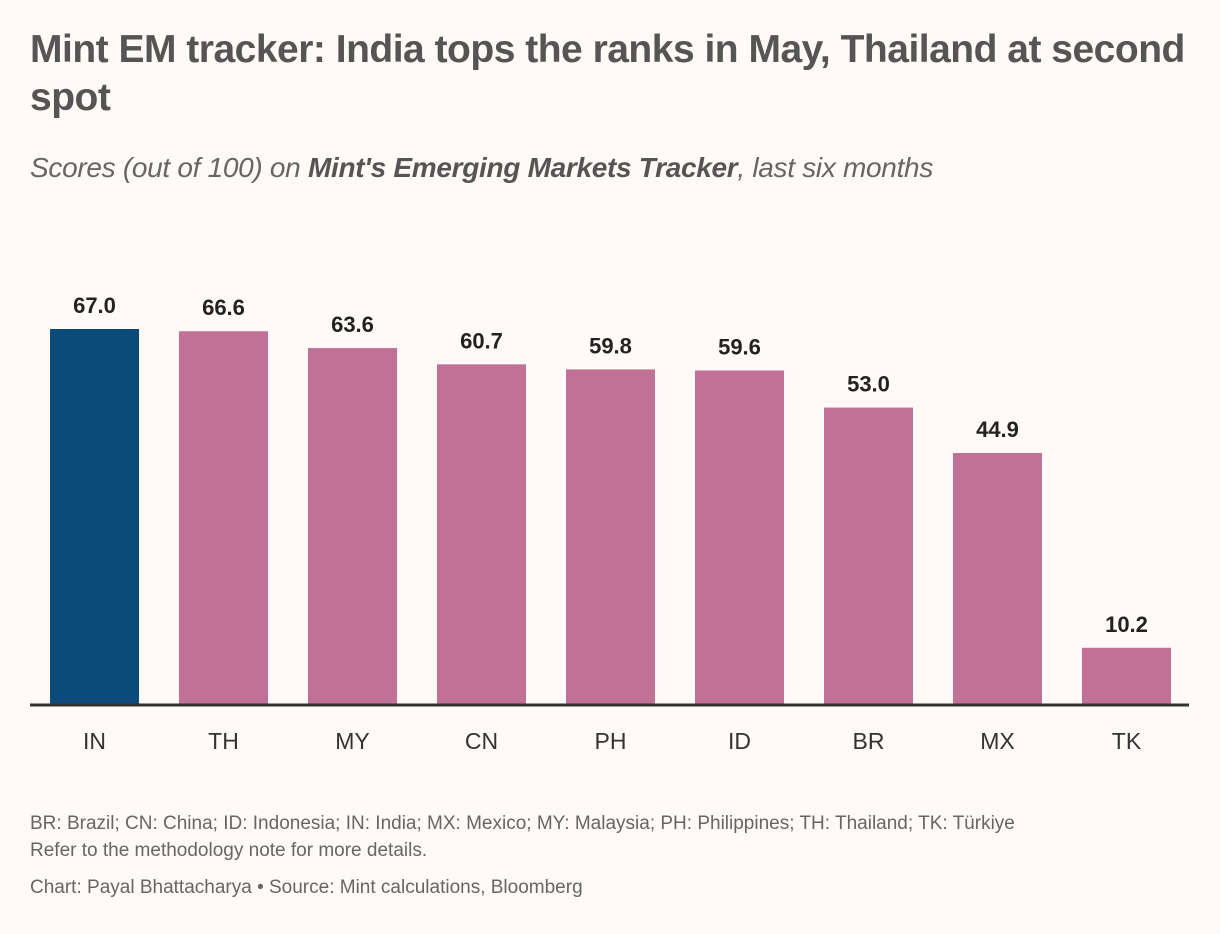  I want to click on x-tick-label-ph: PH, so click(611, 741).